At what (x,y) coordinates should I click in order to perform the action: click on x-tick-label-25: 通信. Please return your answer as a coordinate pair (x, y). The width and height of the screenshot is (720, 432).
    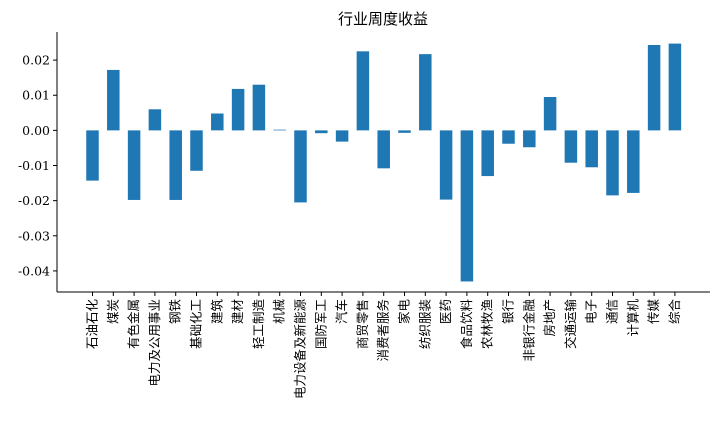
    Looking at the image, I should click on (612, 311).